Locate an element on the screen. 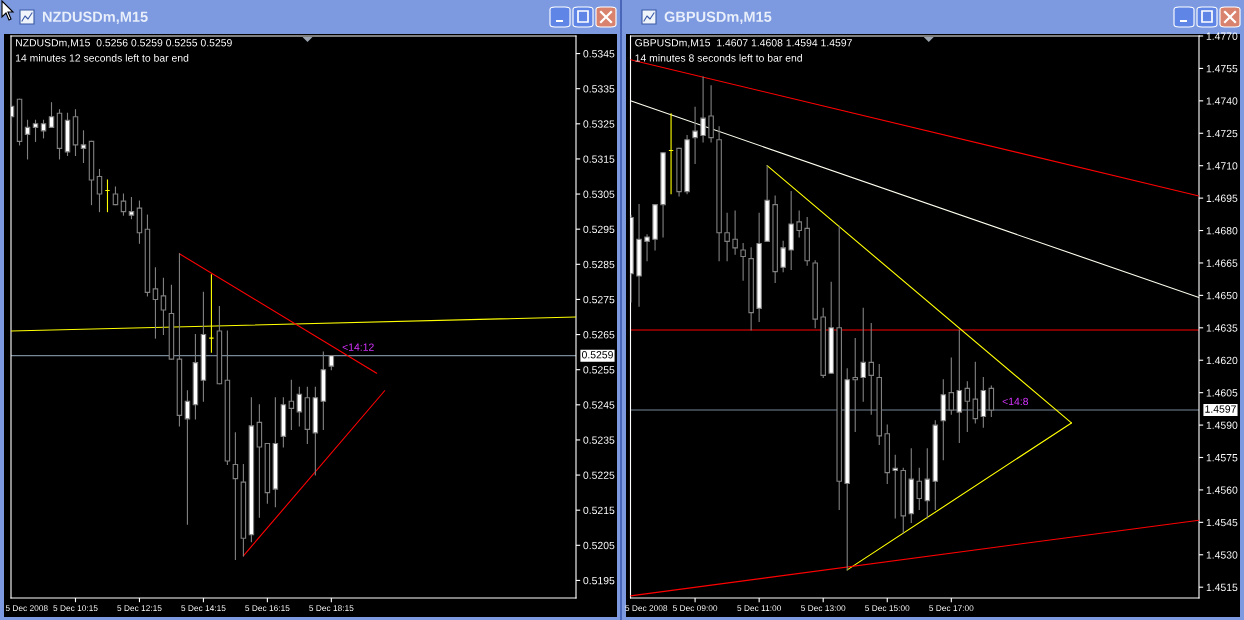 Image resolution: width=1244 pixels, height=620 pixels. y-tick-label: 0.5225 is located at coordinates (599, 475).